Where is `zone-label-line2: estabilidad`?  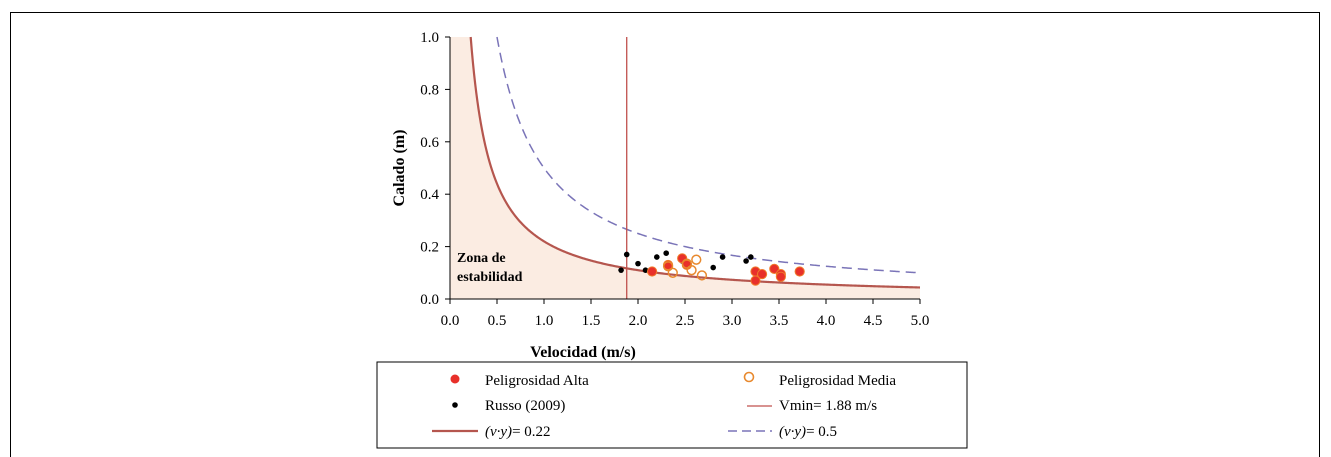
zone-label-line2: estabilidad is located at coordinates (490, 277).